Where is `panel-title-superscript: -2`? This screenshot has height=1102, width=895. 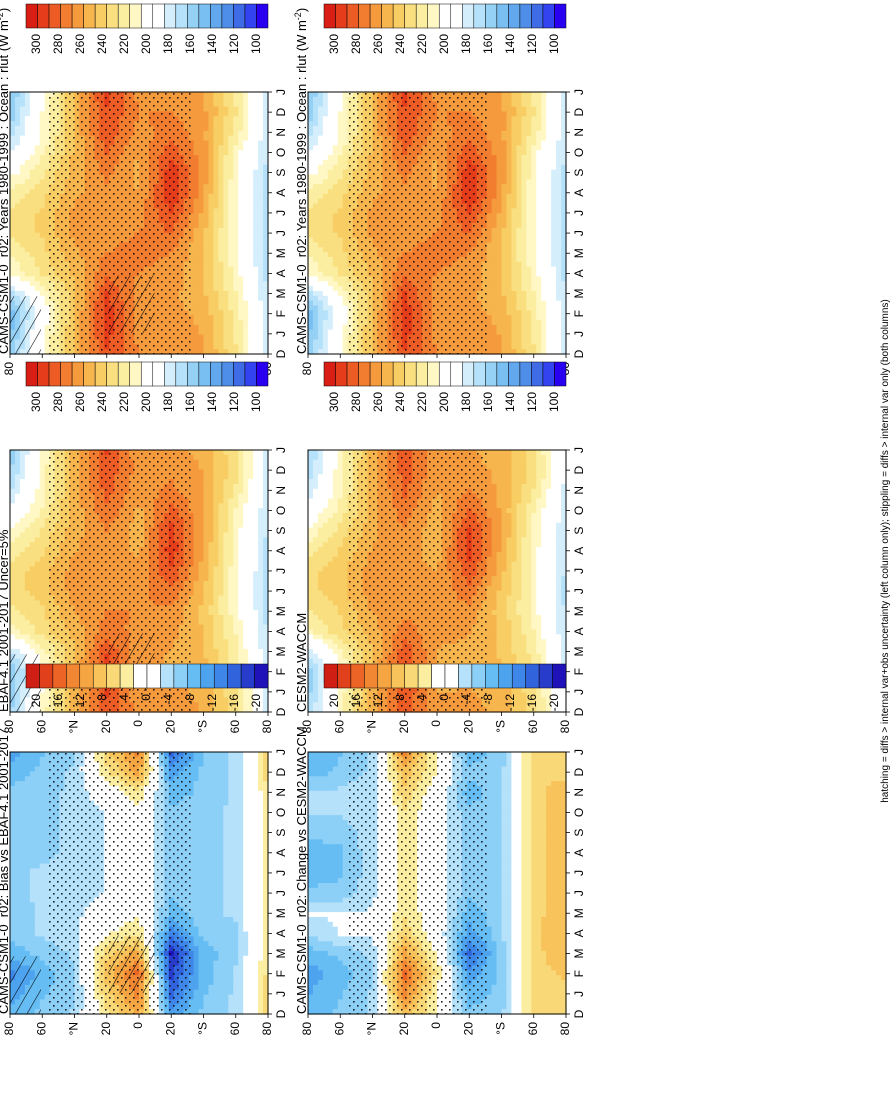 panel-title-superscript: -2 is located at coordinates (2, 16).